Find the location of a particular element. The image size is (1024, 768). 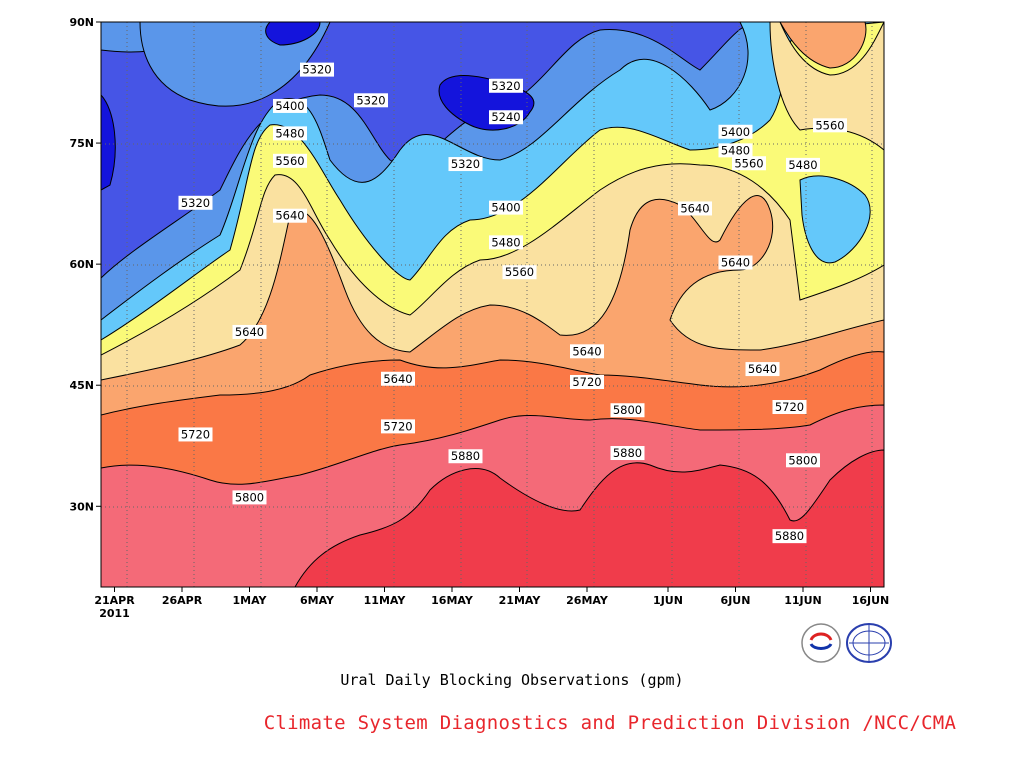

x-tick-label: 16MAY is located at coordinates (452, 600).